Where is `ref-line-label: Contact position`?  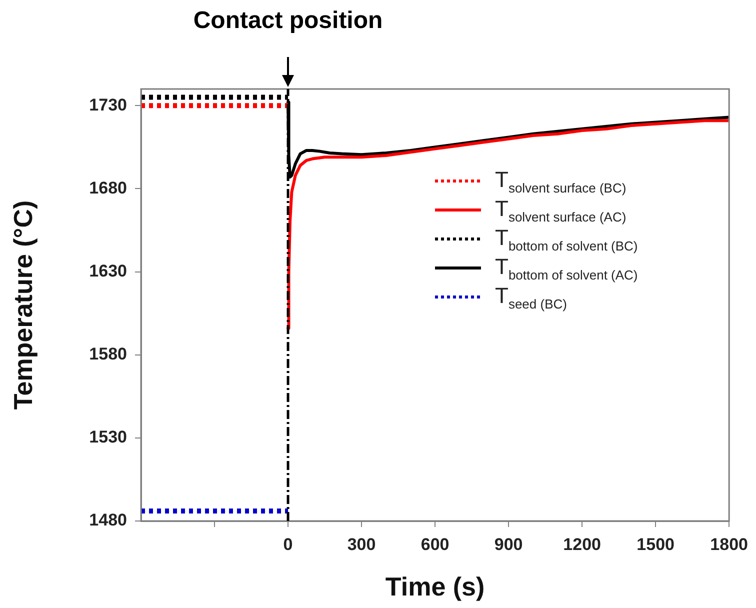
ref-line-label: Contact position is located at coordinates (288, 21).